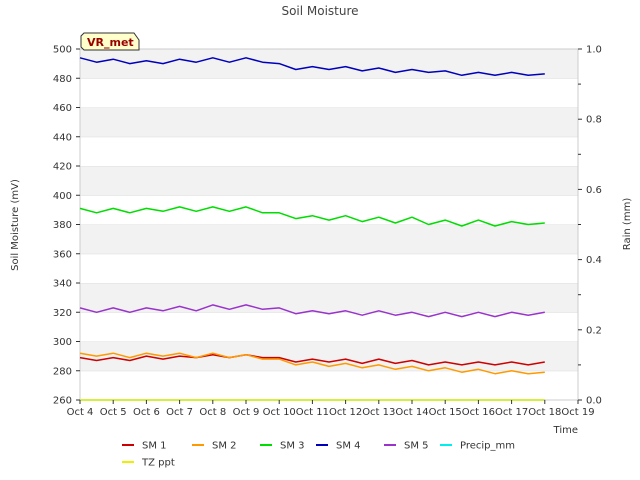 Image resolution: width=640 pixels, height=480 pixels. I want to click on legend-label: Precip_mm, so click(487, 446).